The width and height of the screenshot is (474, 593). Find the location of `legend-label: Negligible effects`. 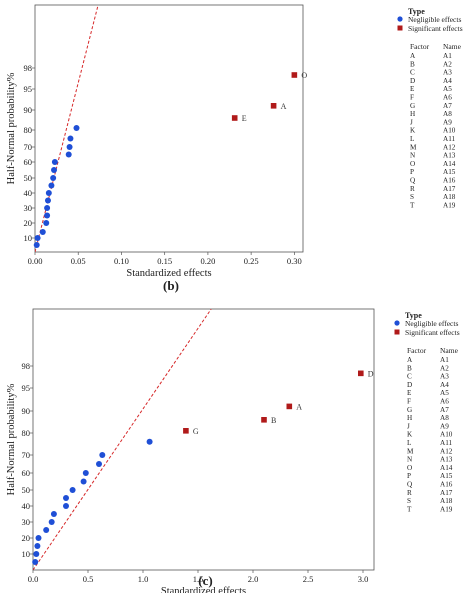

legend-label: Negligible effects is located at coordinates (431, 323).